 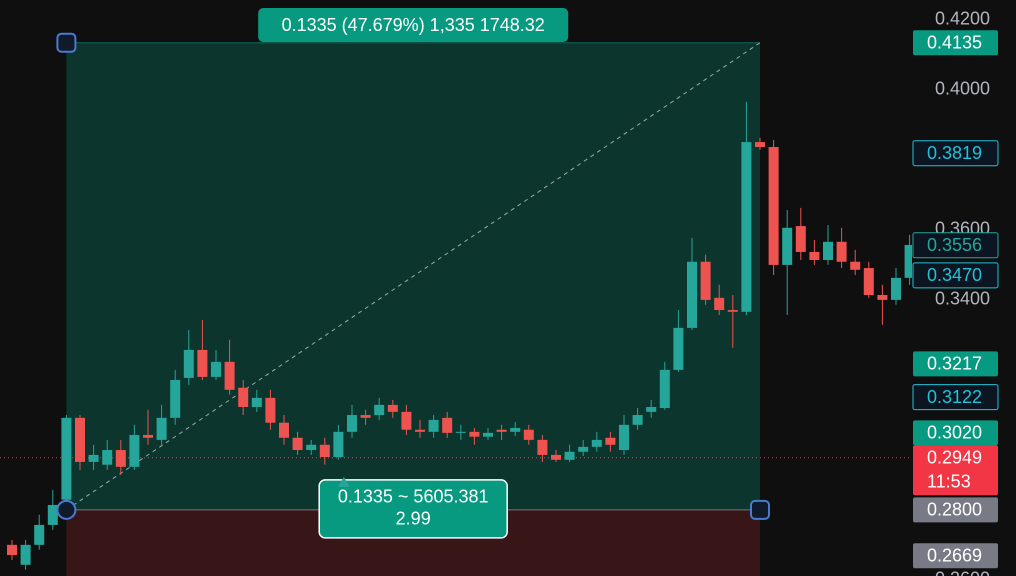 I want to click on measure-bottom-label-box, so click(x=413, y=509).